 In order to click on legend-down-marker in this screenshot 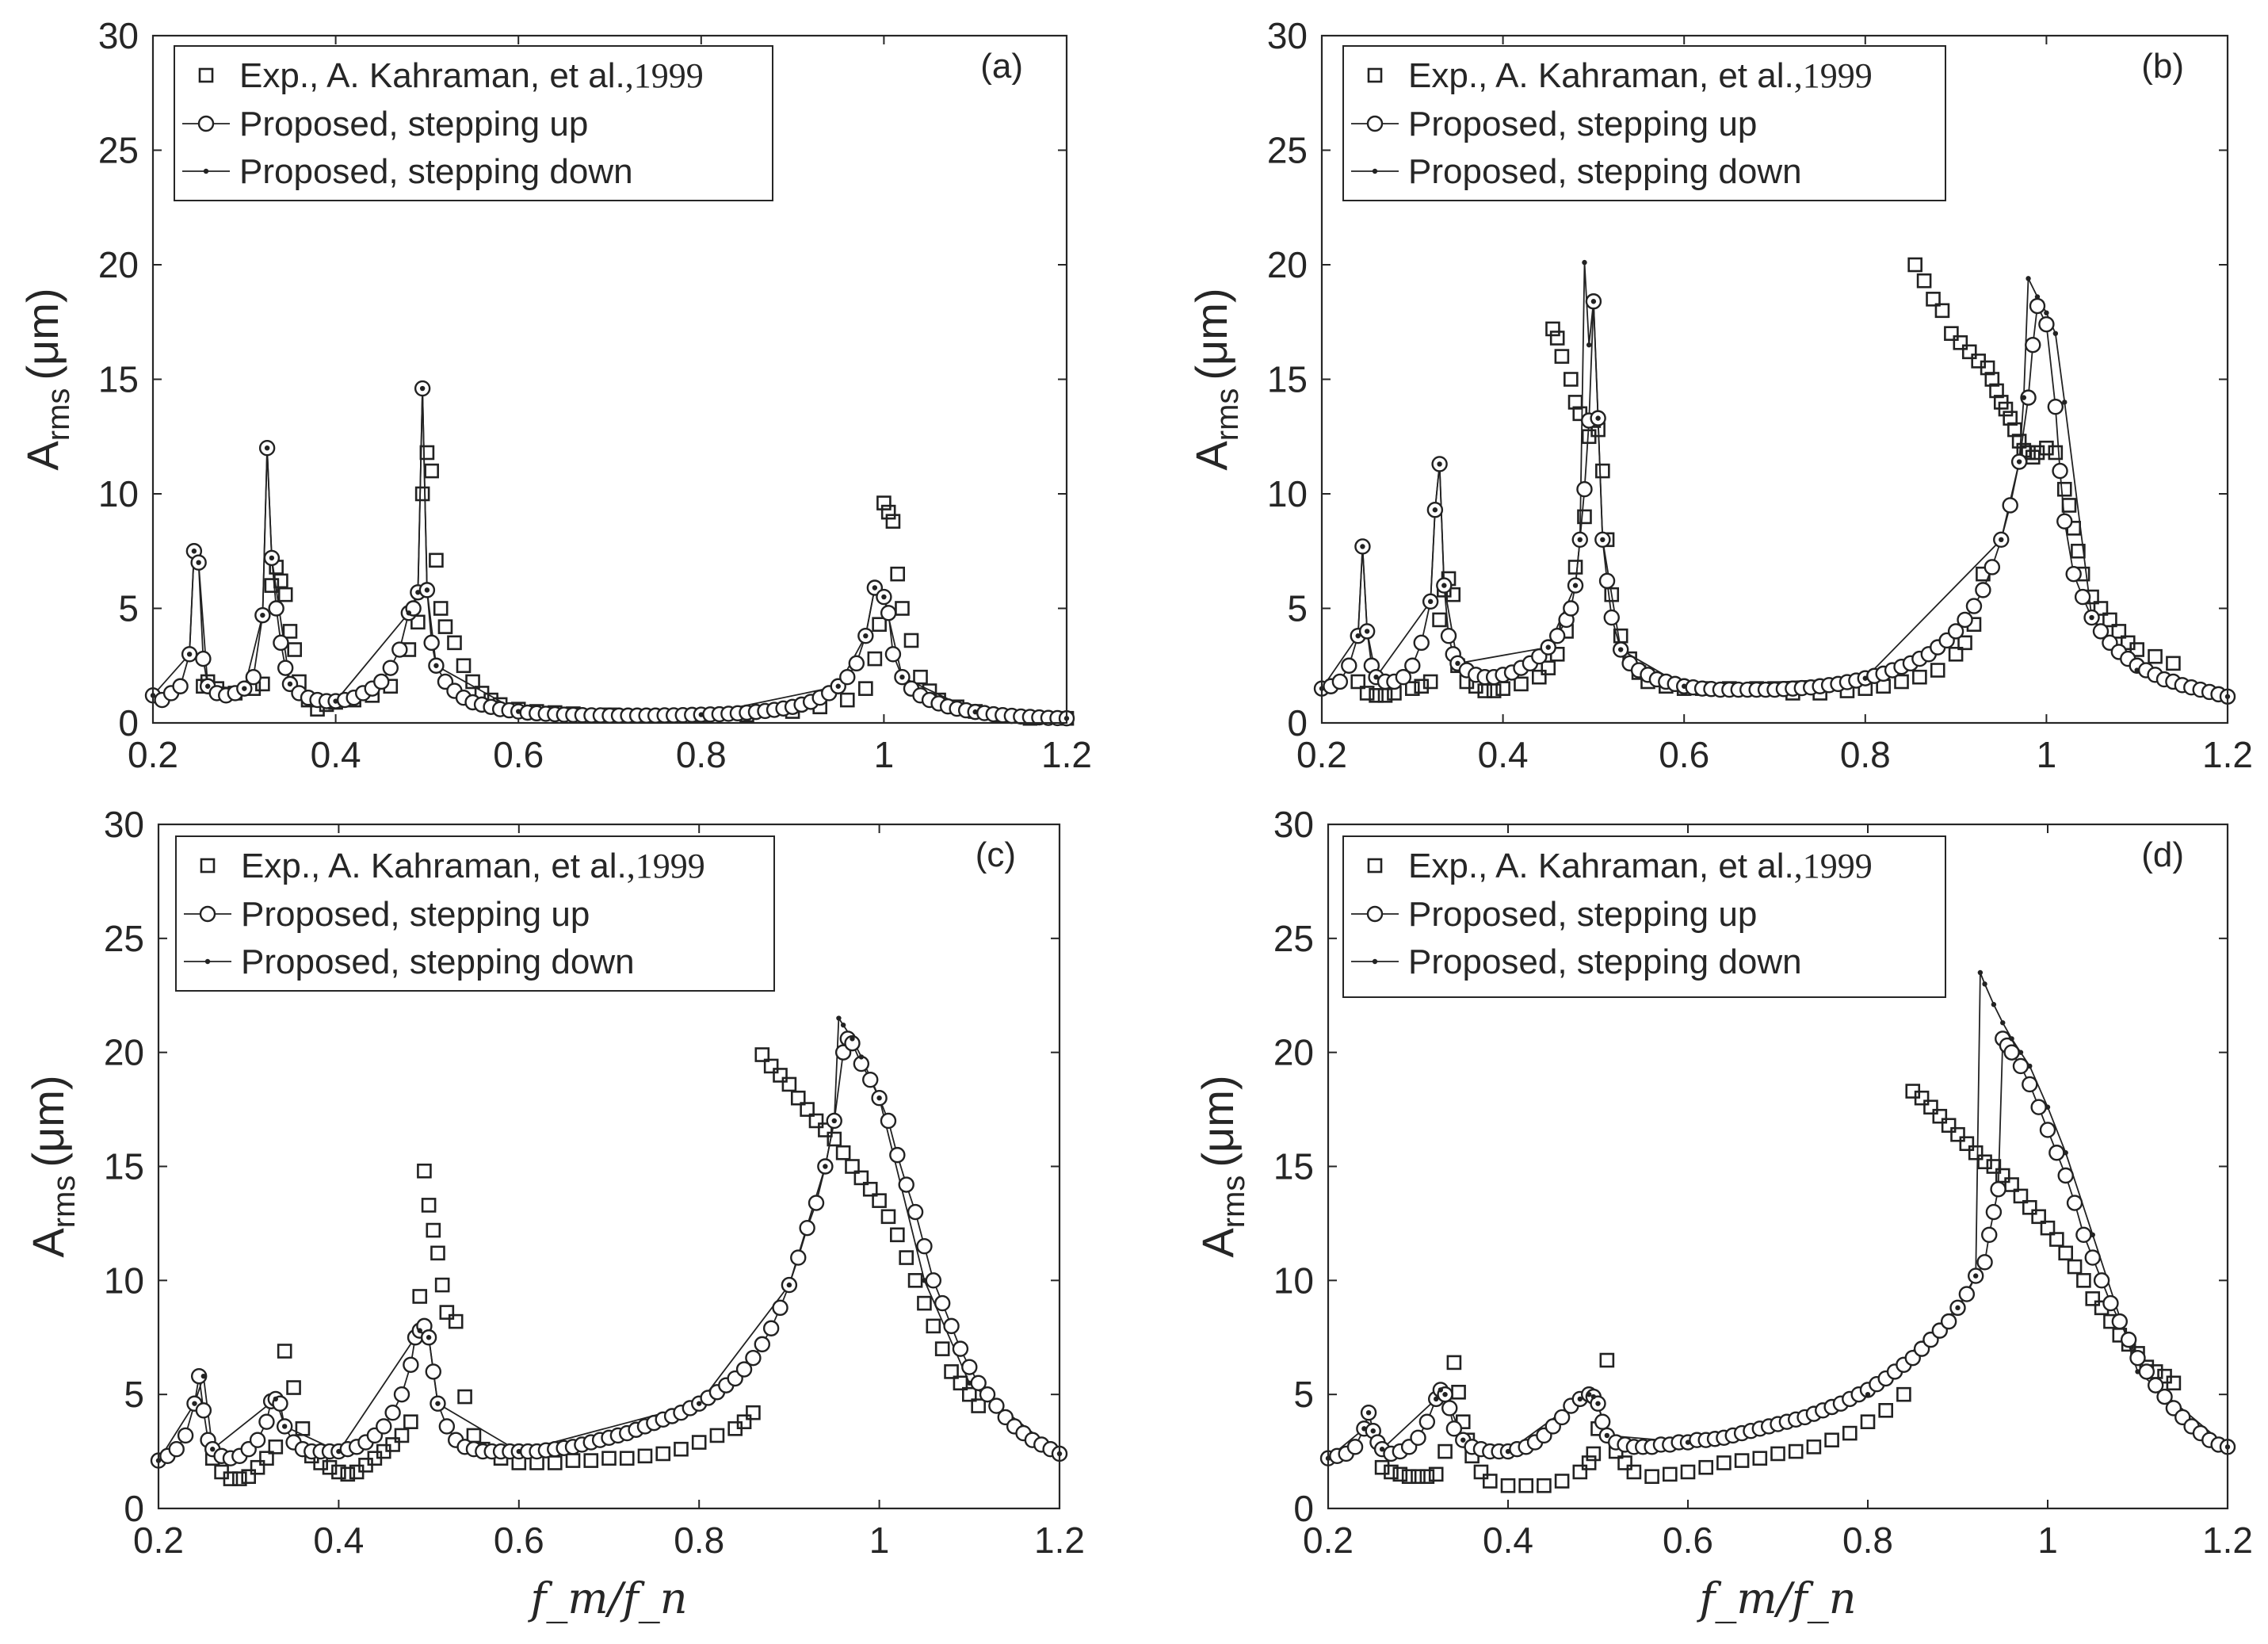, I will do `click(1375, 962)`.